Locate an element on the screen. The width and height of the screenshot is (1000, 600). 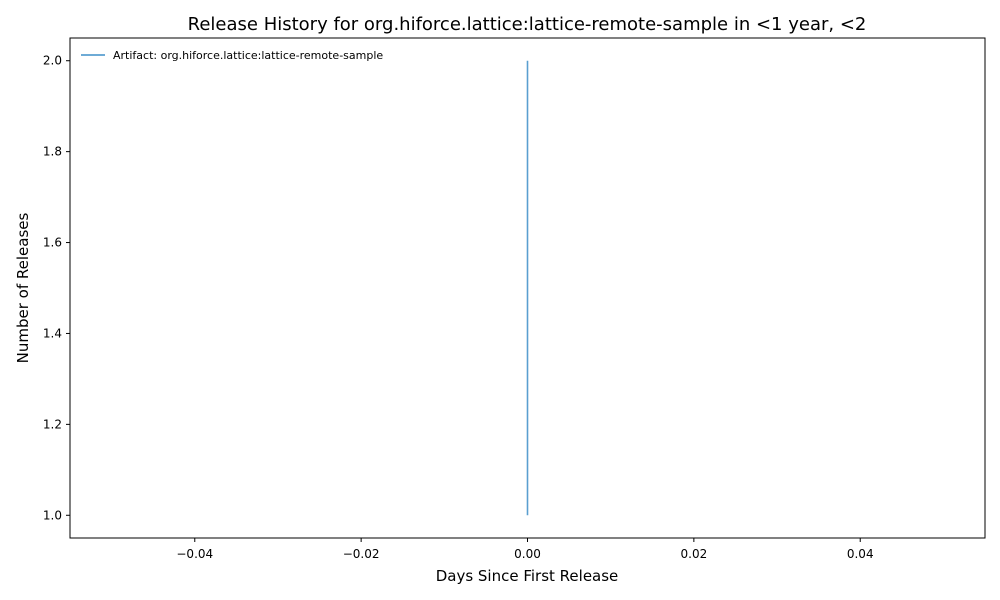
x-tick-label: 0.04 is located at coordinates (860, 554).